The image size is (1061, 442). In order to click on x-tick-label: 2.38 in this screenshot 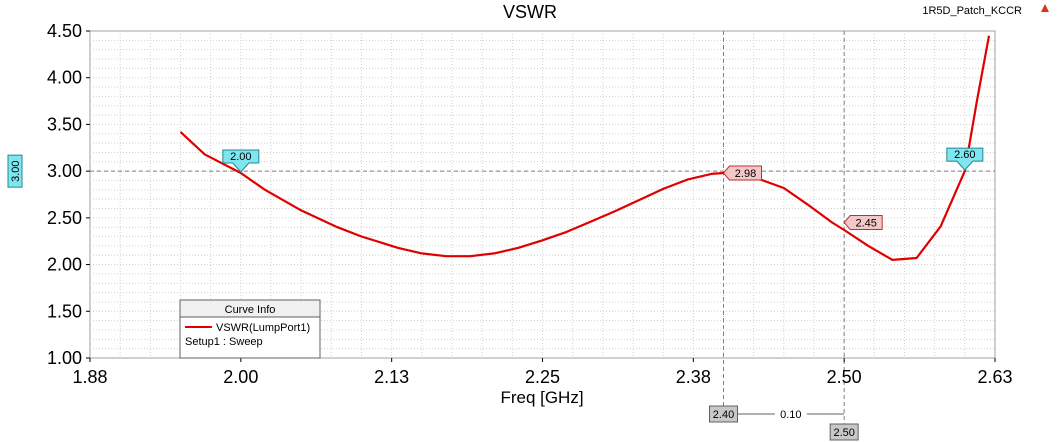, I will do `click(693, 377)`.